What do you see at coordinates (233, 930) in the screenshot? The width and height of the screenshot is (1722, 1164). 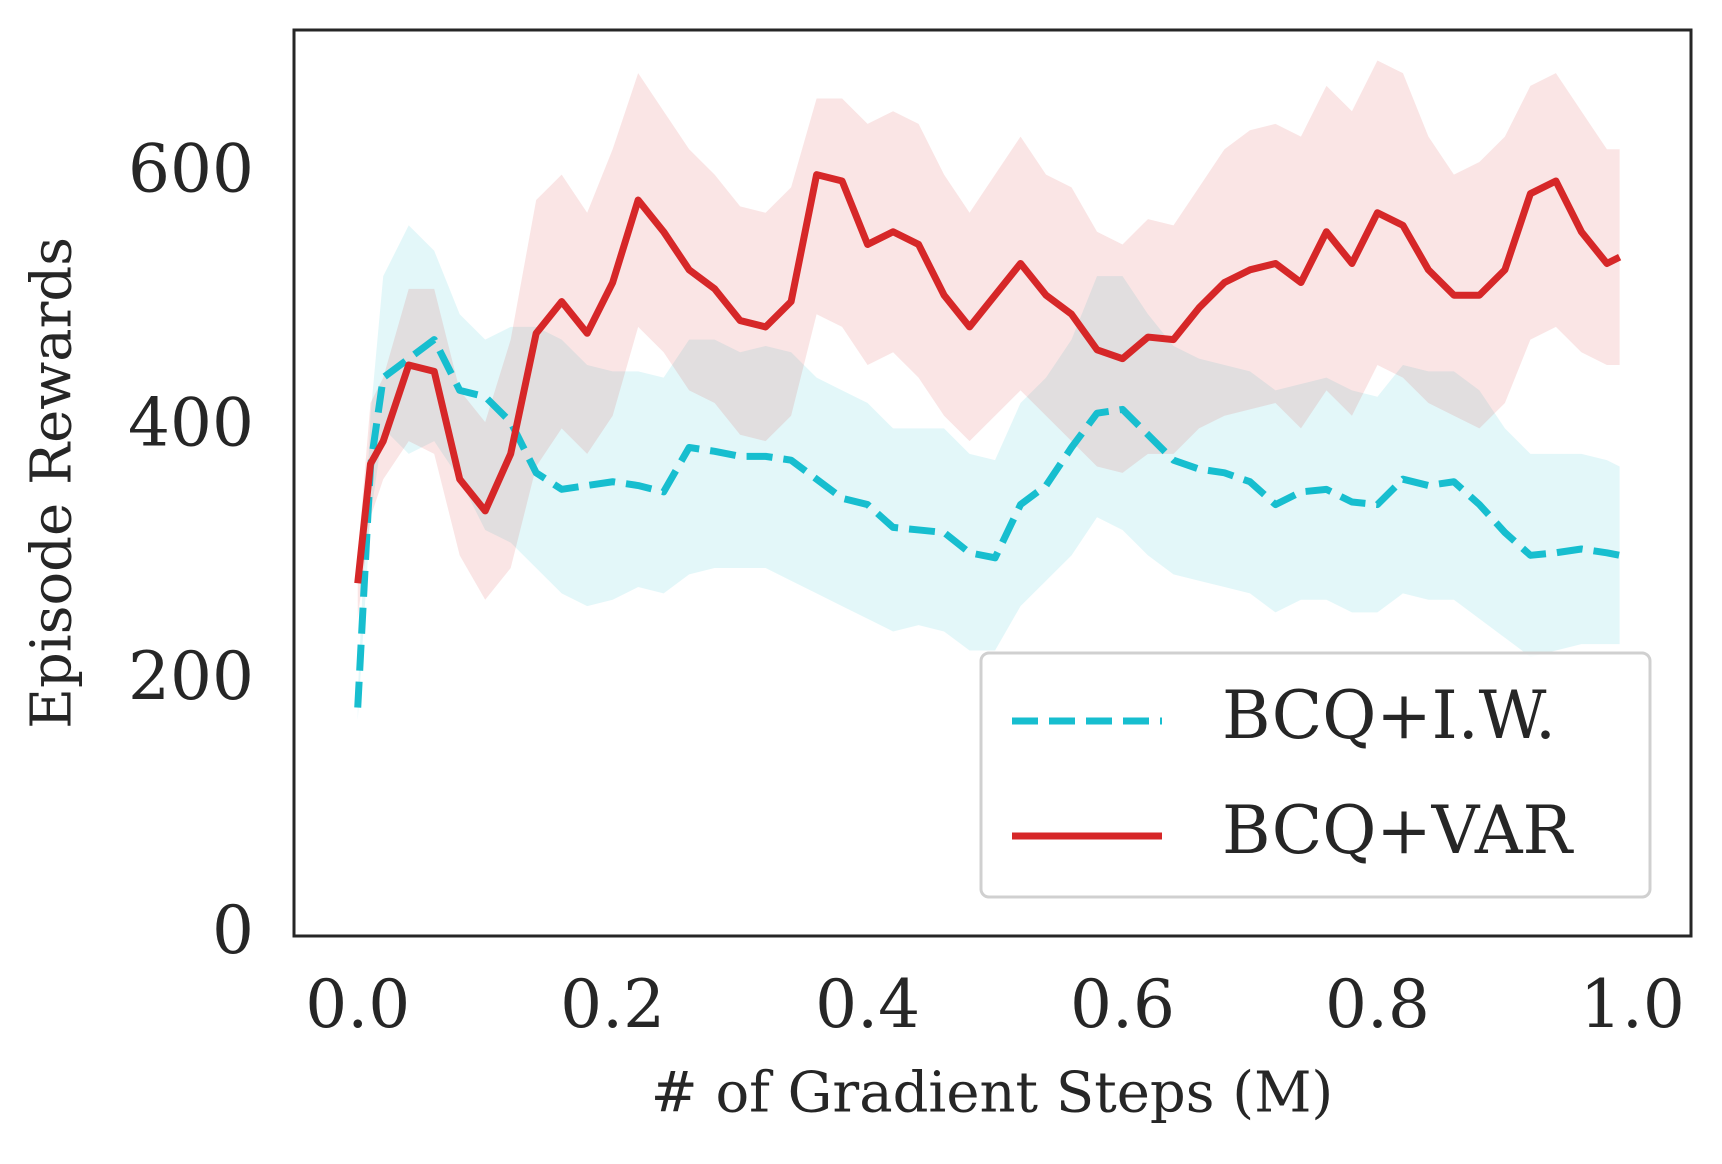 I see `y-tick-label: 0` at bounding box center [233, 930].